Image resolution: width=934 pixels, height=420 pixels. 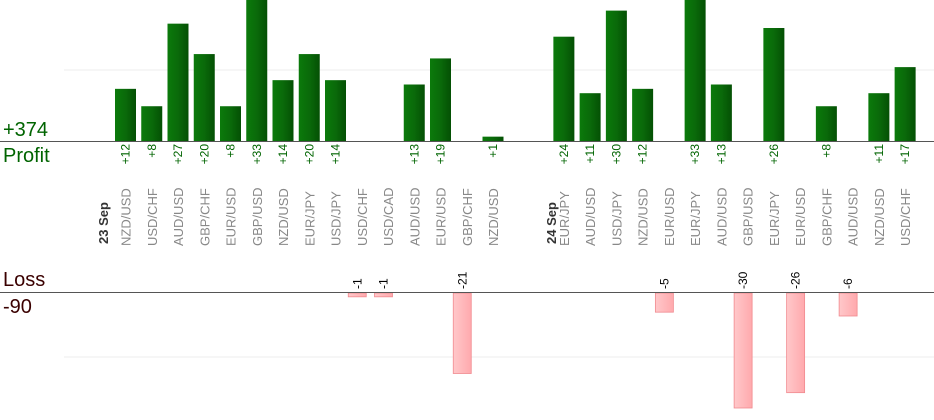 What do you see at coordinates (493, 151) in the screenshot?
I see `profit-value-label: +1` at bounding box center [493, 151].